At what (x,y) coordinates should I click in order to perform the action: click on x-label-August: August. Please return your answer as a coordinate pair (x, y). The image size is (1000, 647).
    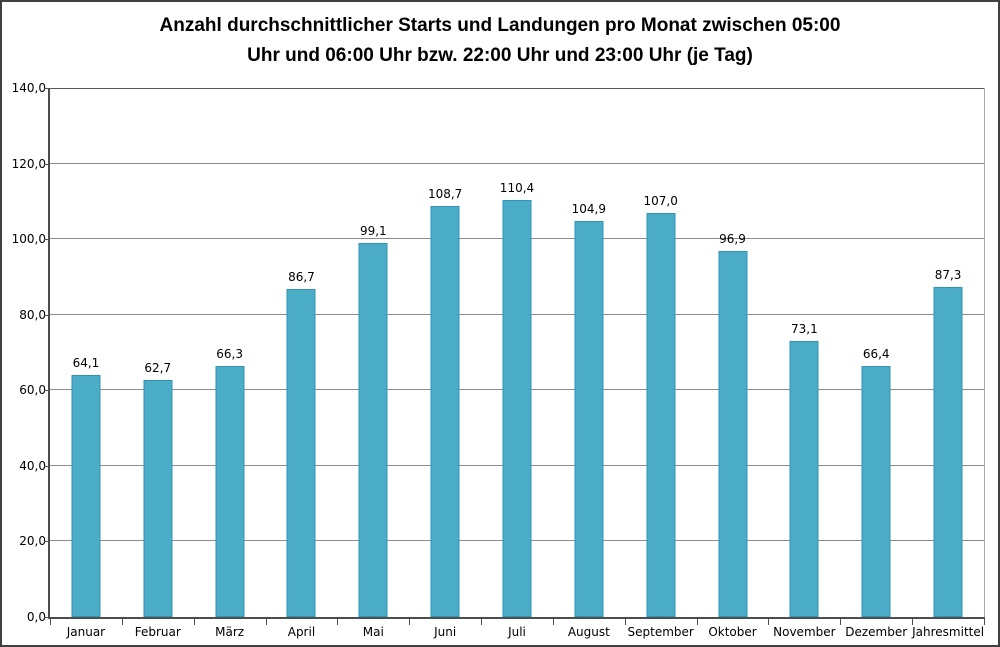
    Looking at the image, I should click on (588, 632).